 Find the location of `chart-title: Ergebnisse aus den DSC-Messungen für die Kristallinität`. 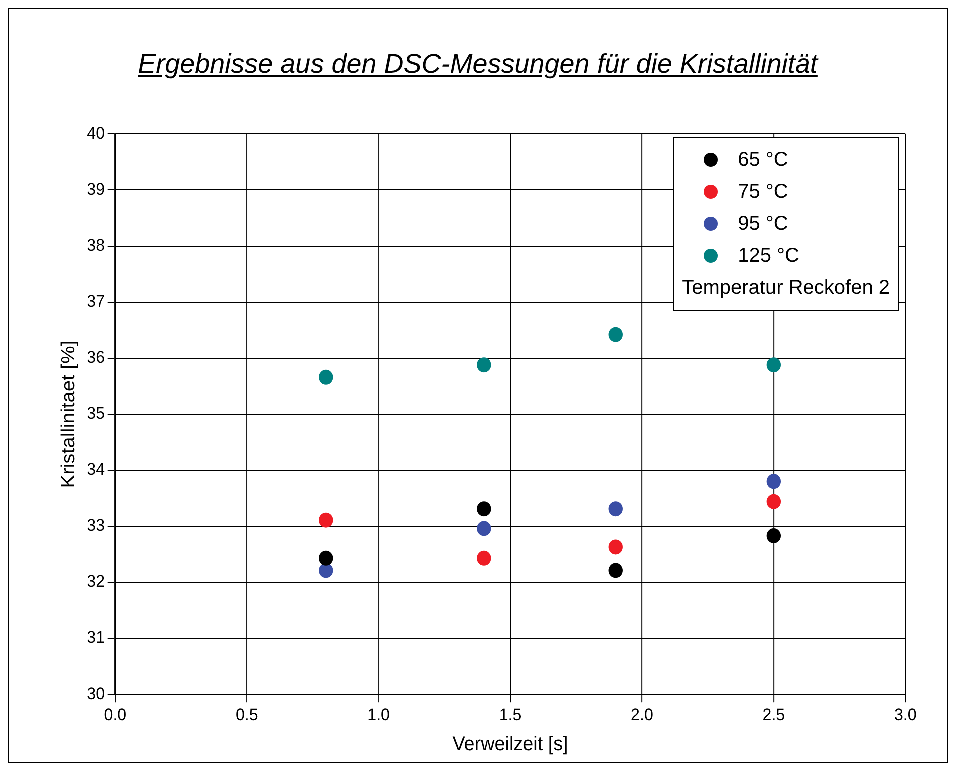

chart-title: Ergebnisse aus den DSC-Messungen für die Kristallinität is located at coordinates (478, 64).